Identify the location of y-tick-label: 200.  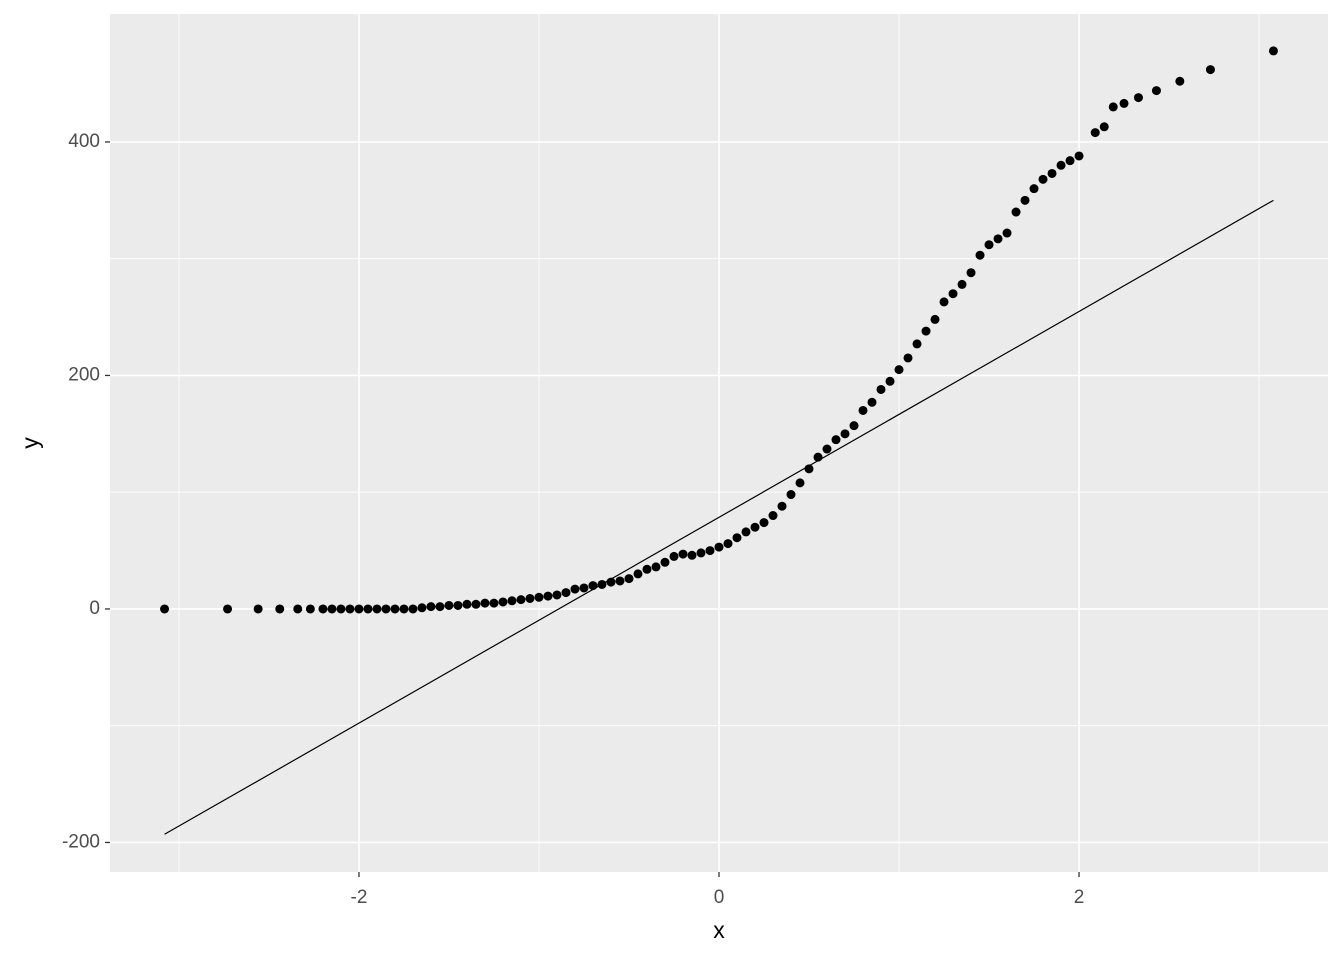
(84, 374).